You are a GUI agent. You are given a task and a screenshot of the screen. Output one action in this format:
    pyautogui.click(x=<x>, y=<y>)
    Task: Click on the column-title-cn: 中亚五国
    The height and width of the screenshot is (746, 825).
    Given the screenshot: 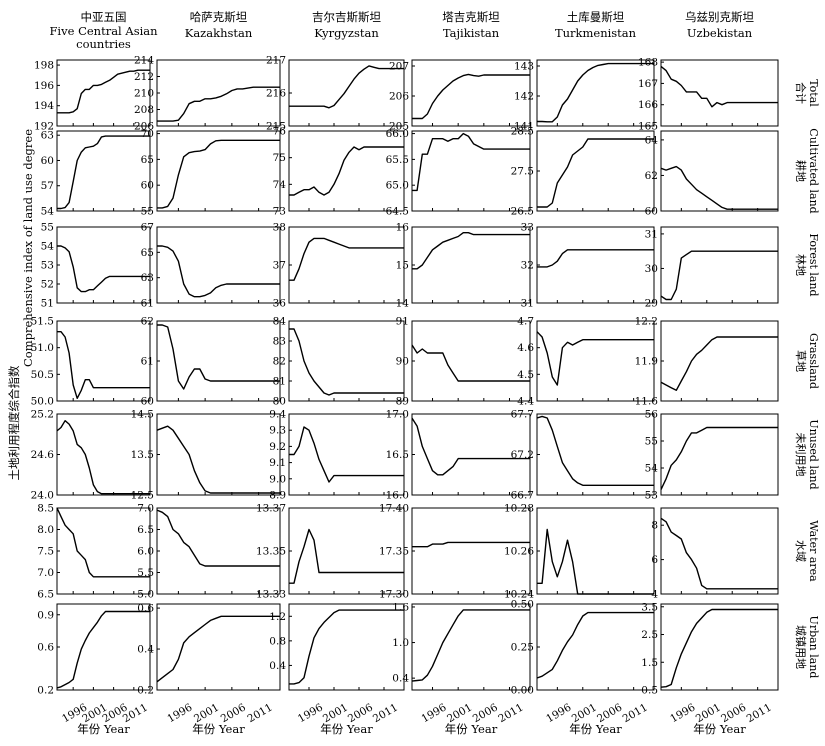 What is the action you would take?
    pyautogui.click(x=104, y=17)
    